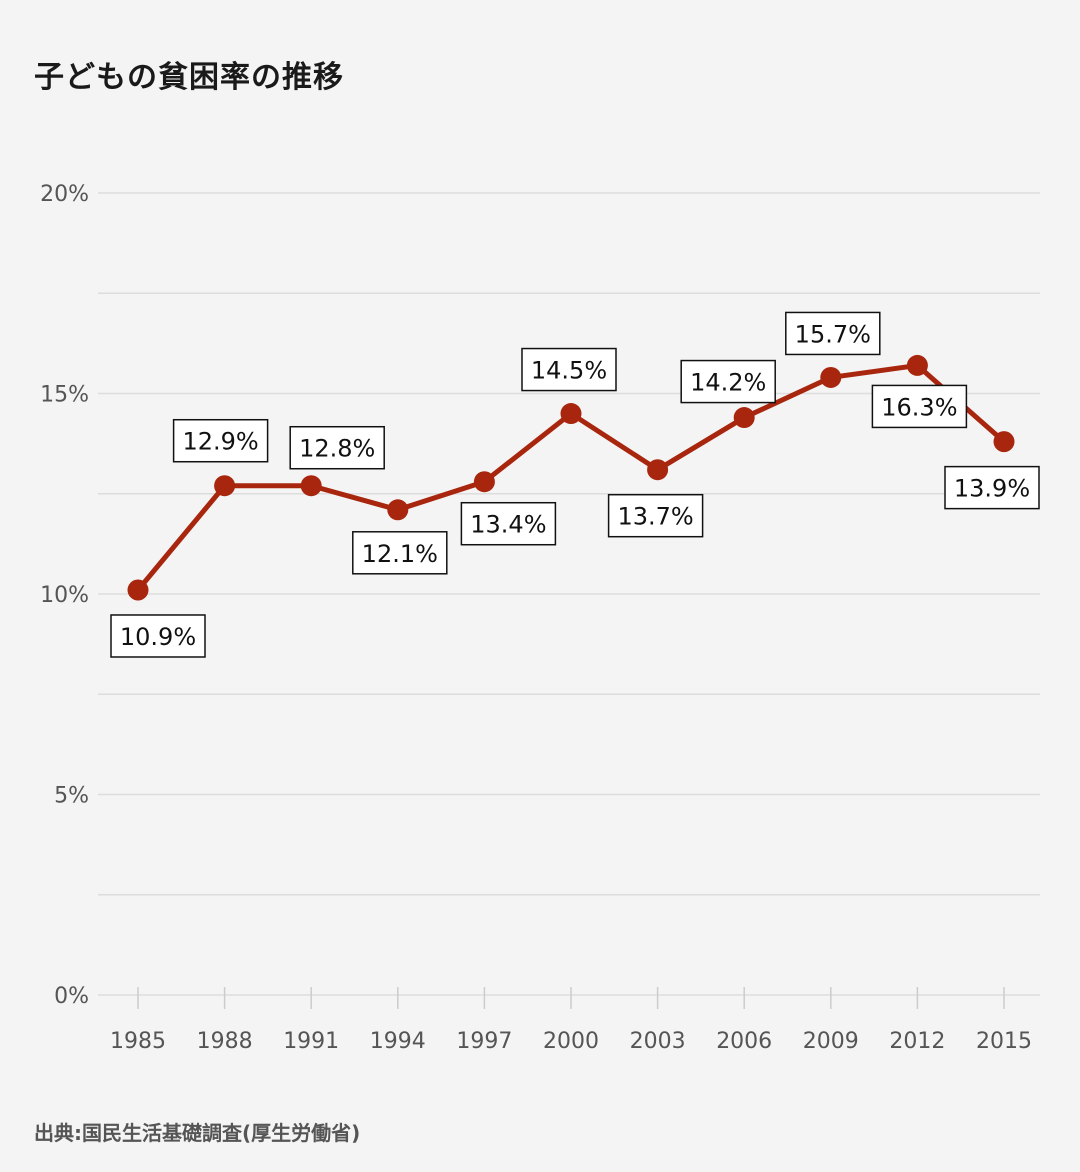 This screenshot has width=1080, height=1172. Describe the element at coordinates (64, 595) in the screenshot. I see `y-tick-label: 10%` at that location.